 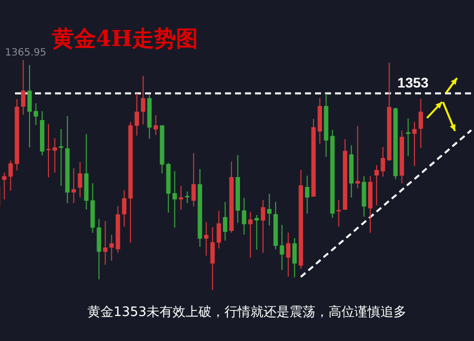 I want to click on text: 黄金1353未有效上破，行情就还是震荡，高位谨慎追多, so click(x=247, y=312).